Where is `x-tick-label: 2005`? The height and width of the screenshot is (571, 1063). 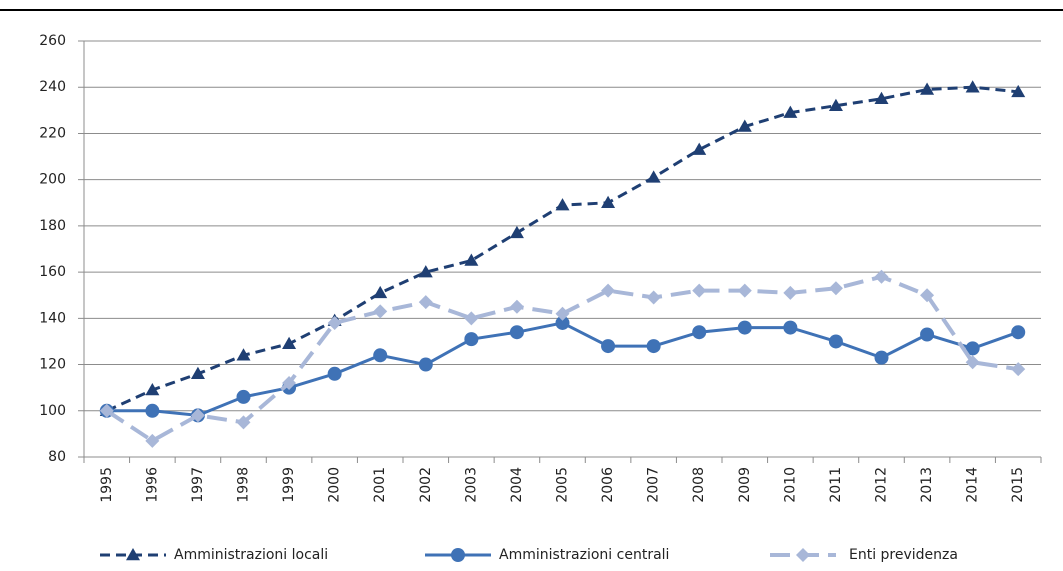 x-tick-label: 2005 is located at coordinates (563, 485).